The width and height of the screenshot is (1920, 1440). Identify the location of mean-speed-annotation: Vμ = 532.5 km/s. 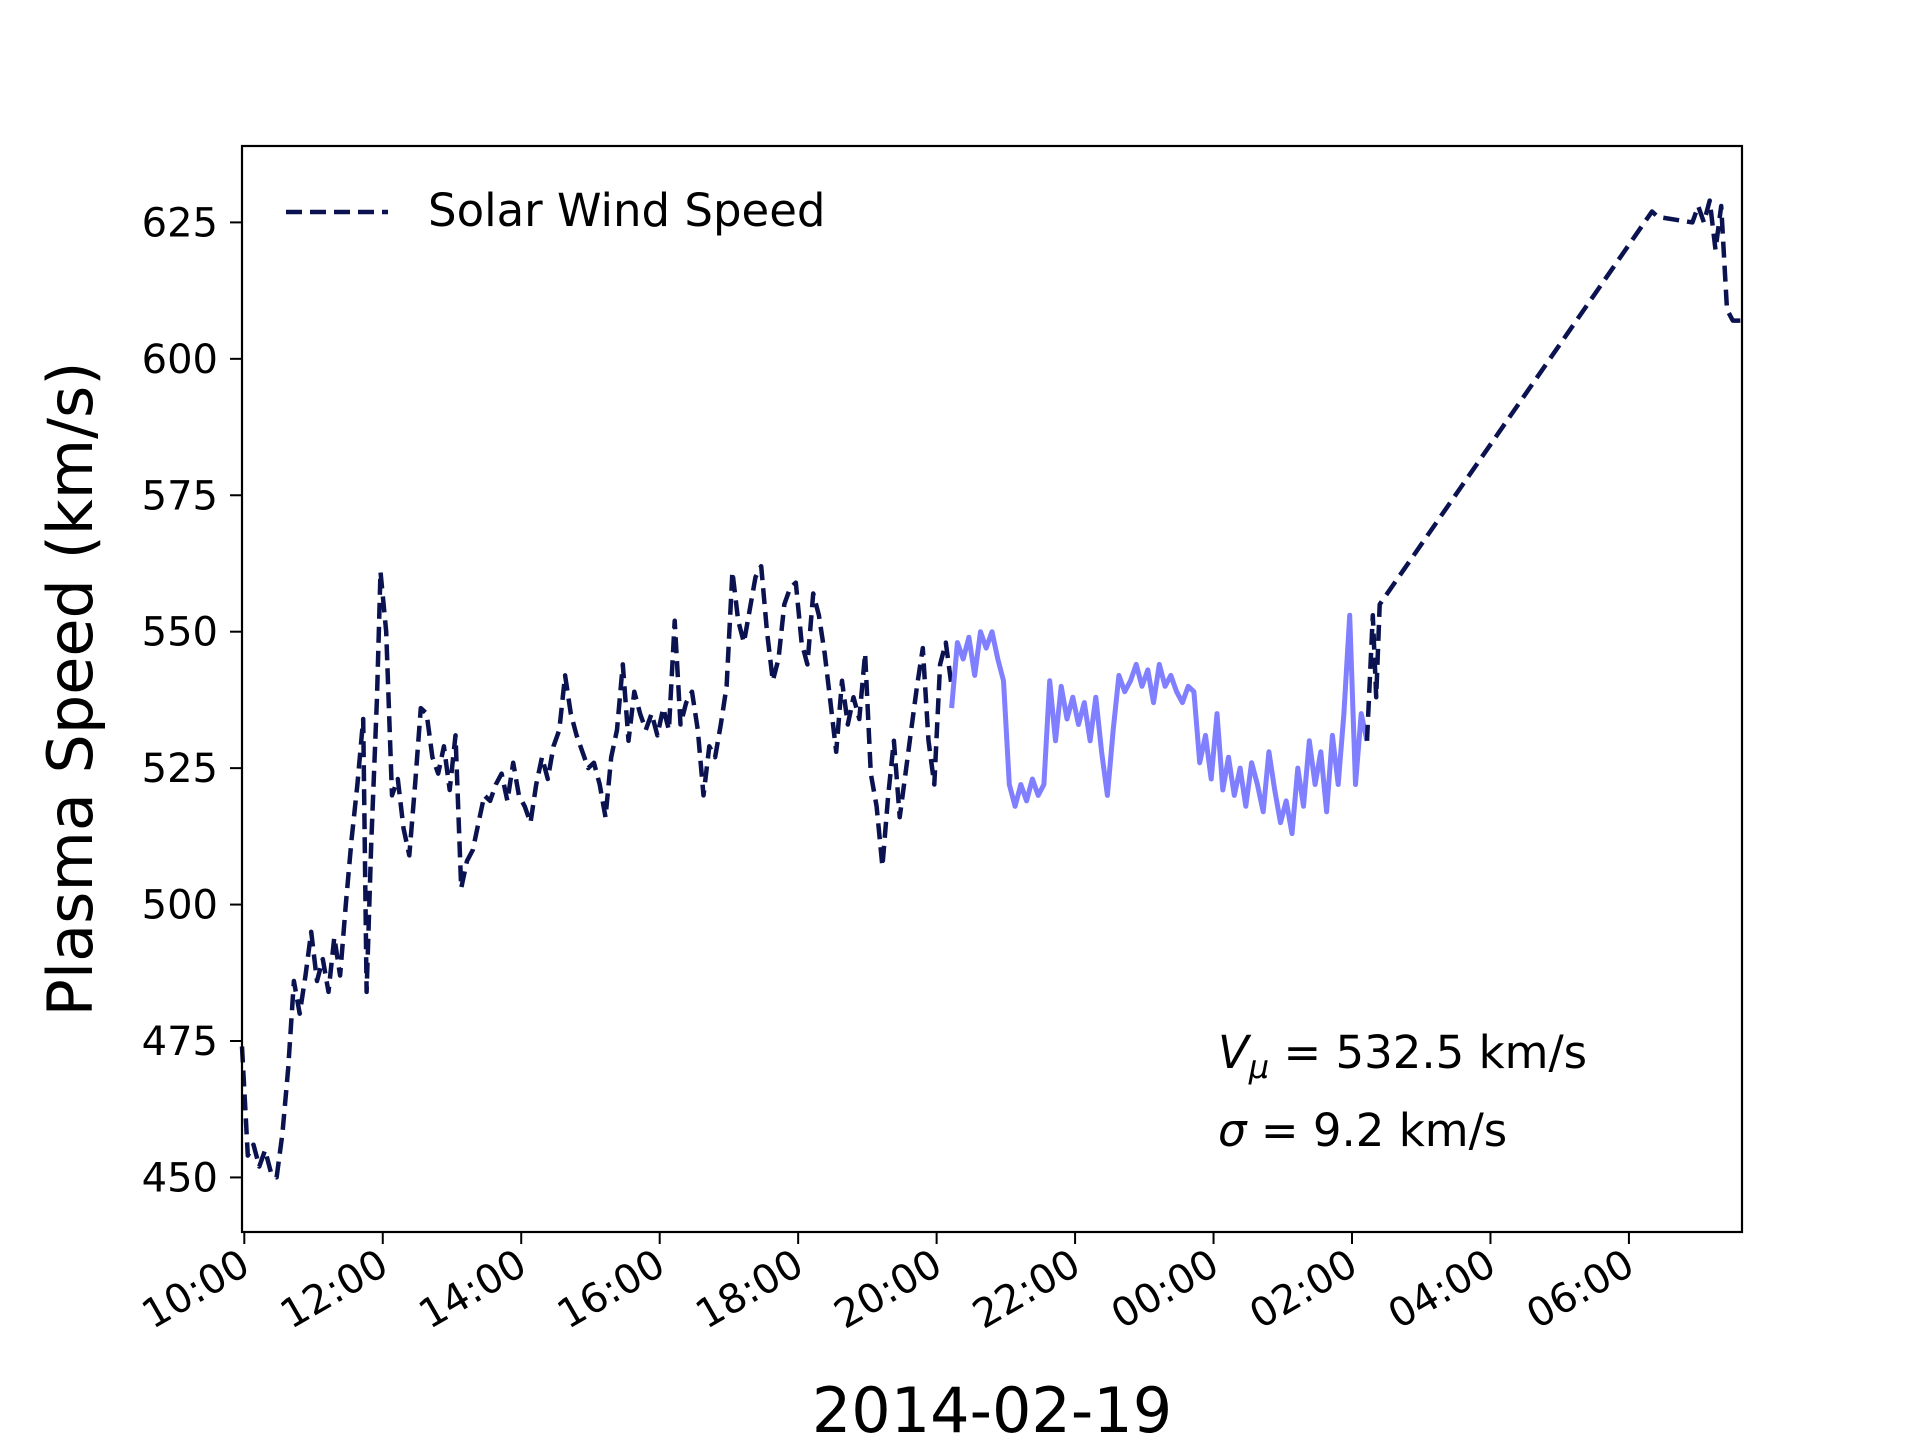
(1402, 1056).